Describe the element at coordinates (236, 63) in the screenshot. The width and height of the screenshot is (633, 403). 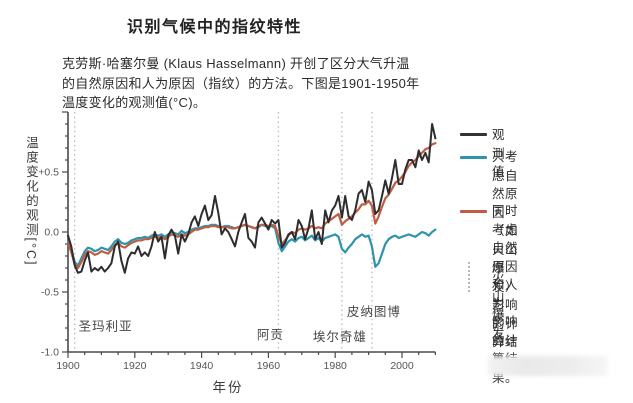
I see `intro-line-1: 克劳斯·哈塞尔曼 (Klaus Hasselmann) 开创了区分大气升温` at that location.